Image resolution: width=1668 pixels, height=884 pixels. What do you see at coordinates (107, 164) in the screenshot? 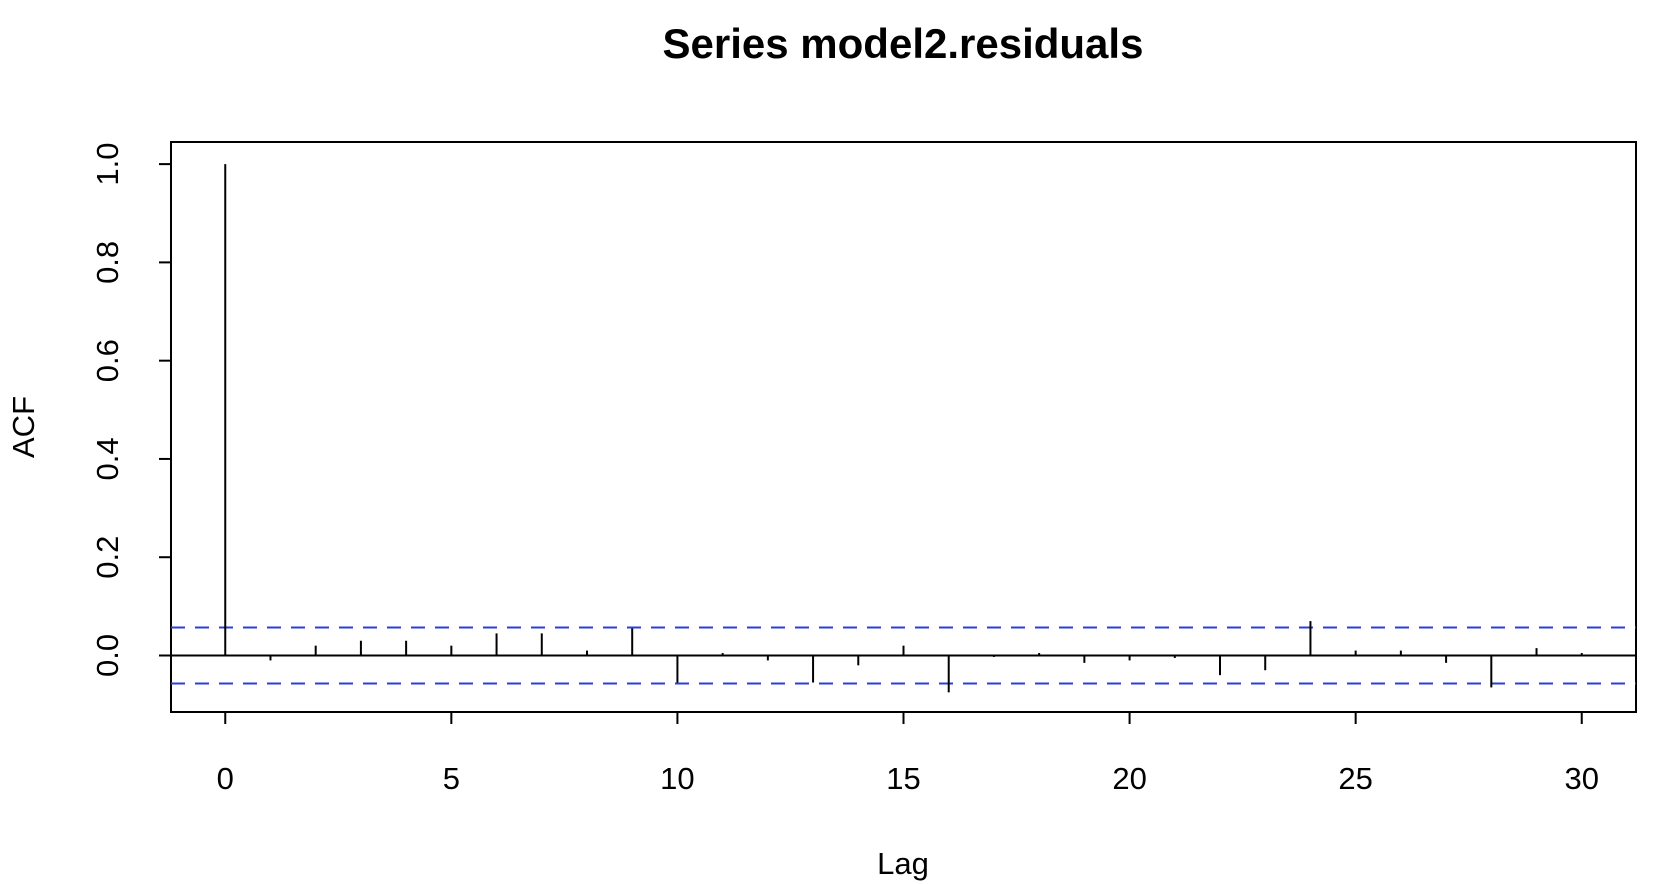
I see `y-tick-label-5: 1.0` at bounding box center [107, 164].